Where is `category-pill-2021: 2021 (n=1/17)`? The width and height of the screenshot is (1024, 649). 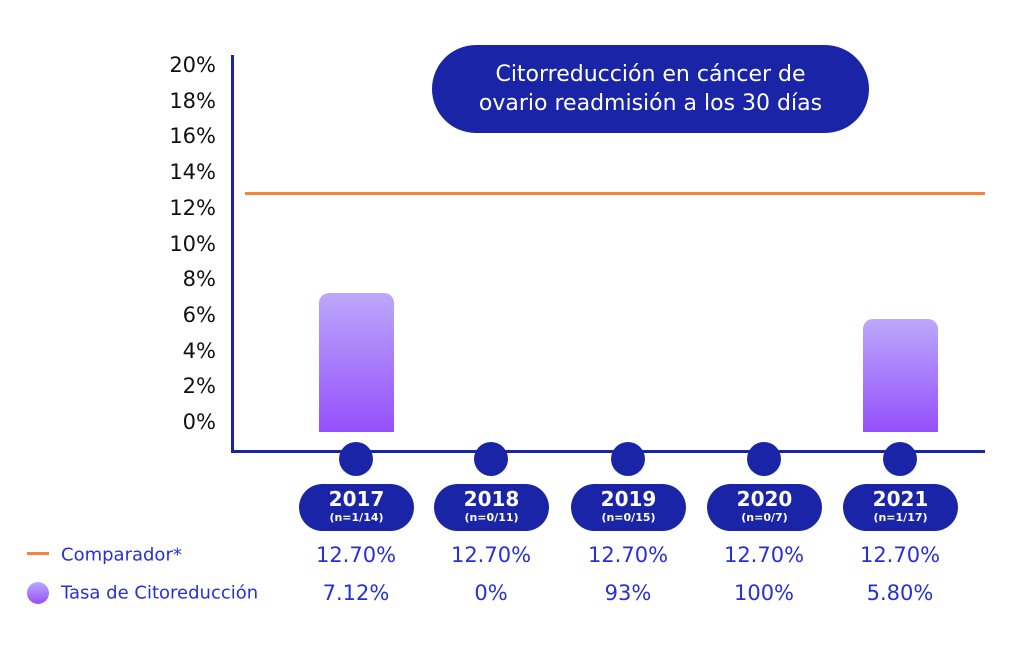 category-pill-2021: 2021 (n=1/17) is located at coordinates (900, 507).